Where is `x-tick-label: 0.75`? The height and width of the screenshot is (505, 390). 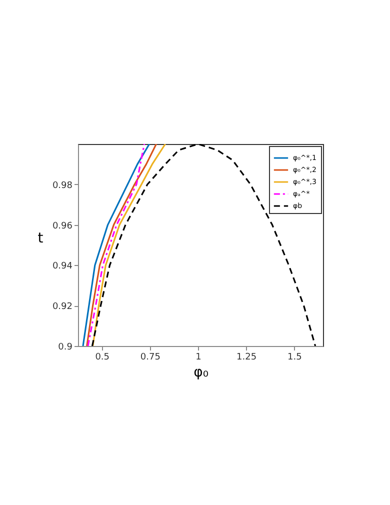 x-tick-label: 0.75 is located at coordinates (150, 357).